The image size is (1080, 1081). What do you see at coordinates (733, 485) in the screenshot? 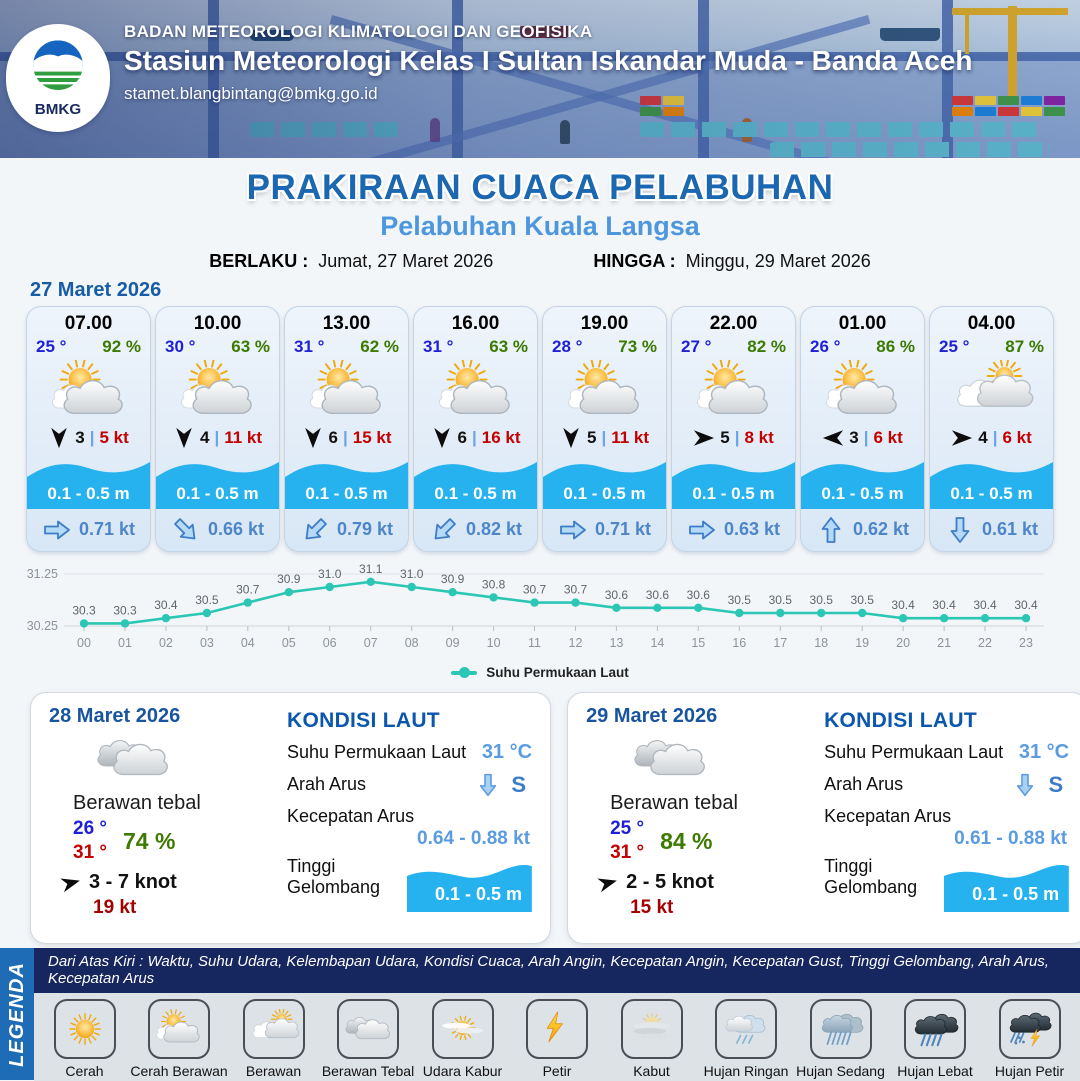
I see `wave-shape` at bounding box center [733, 485].